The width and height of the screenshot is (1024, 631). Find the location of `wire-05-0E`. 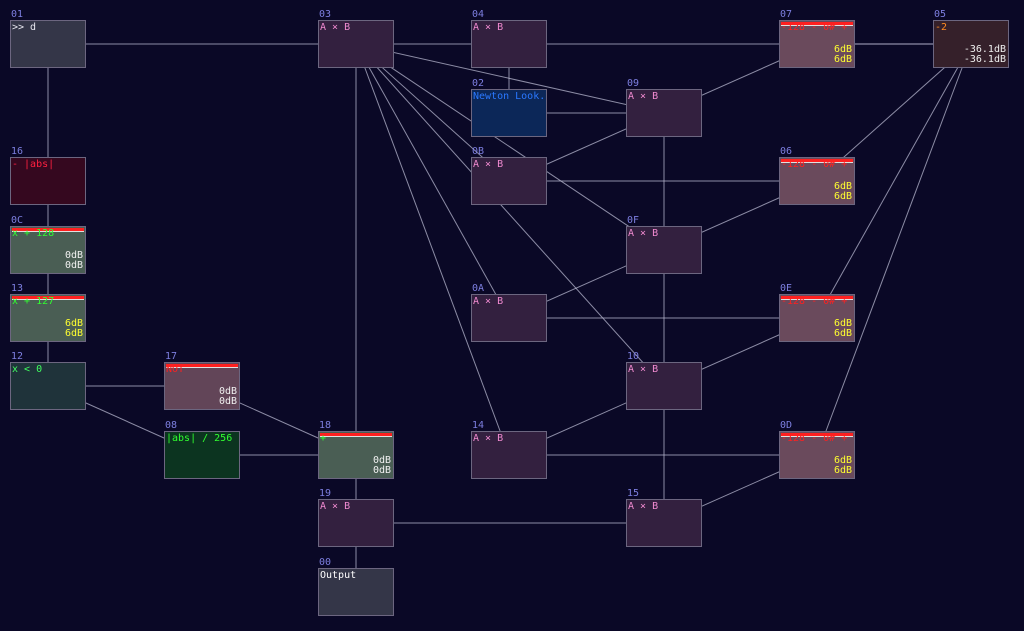

wire-05-0E is located at coordinates (894, 181).